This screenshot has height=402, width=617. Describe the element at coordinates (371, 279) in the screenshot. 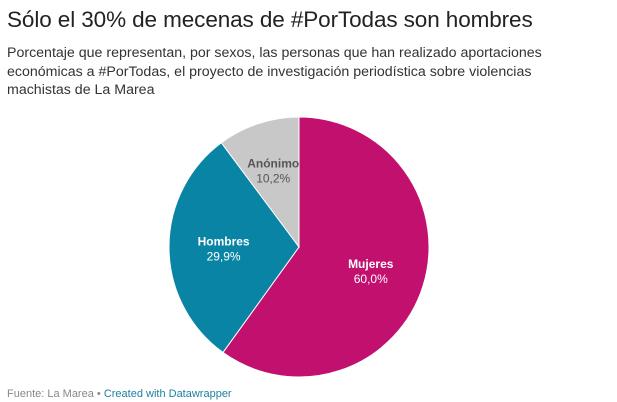

I see `slice-value-mujeres: 60,0%` at that location.